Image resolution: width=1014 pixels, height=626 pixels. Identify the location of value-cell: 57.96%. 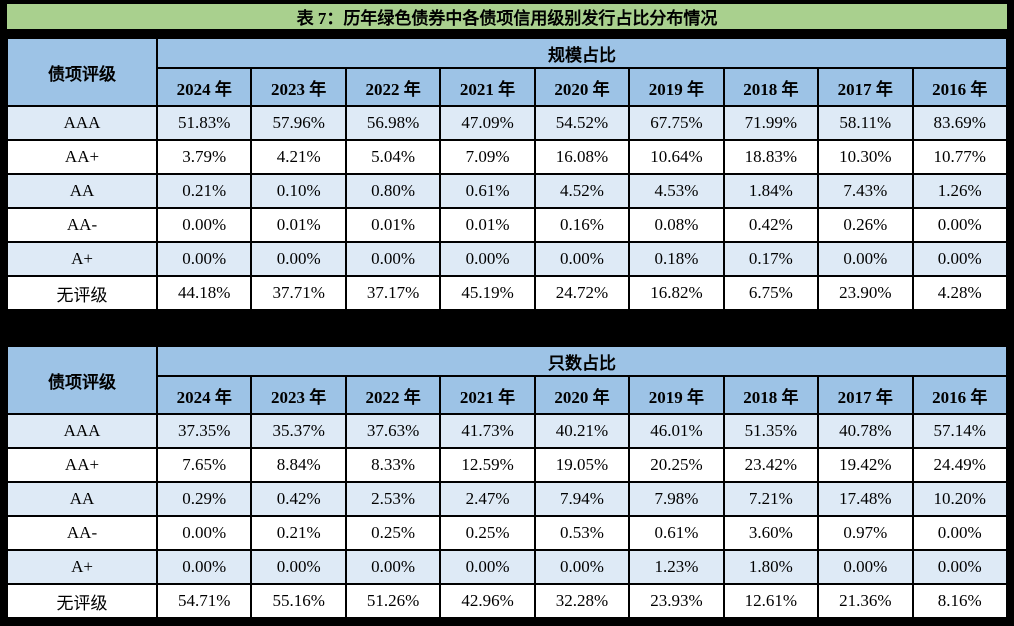
(298, 123).